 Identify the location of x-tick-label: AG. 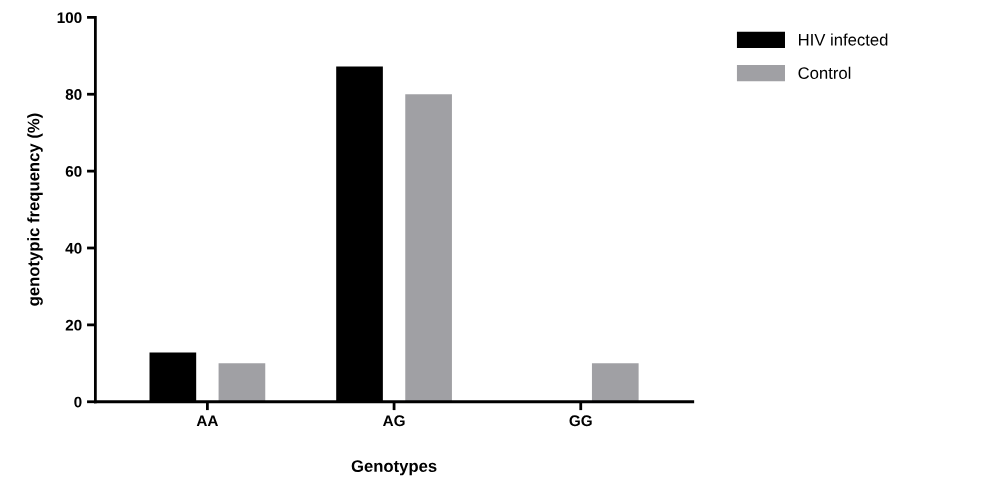
(393, 421).